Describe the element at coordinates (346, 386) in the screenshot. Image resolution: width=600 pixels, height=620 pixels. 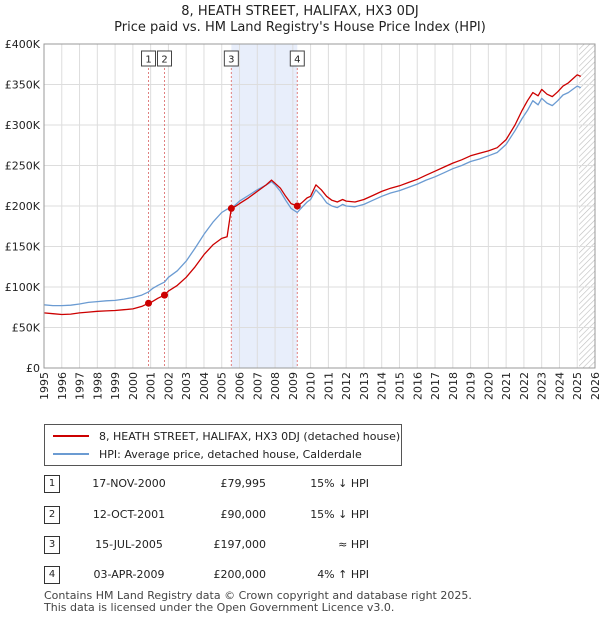
I see `x-tick-label: 2012` at that location.